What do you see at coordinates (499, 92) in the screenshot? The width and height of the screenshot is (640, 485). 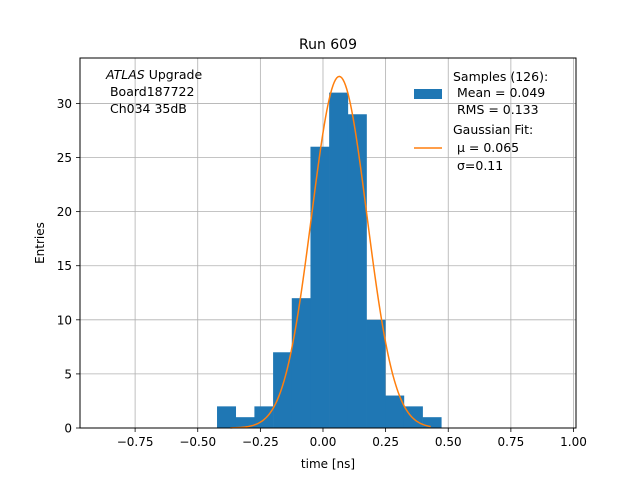 I see `legend-histogram-mean: Mean = 0.049` at bounding box center [499, 92].